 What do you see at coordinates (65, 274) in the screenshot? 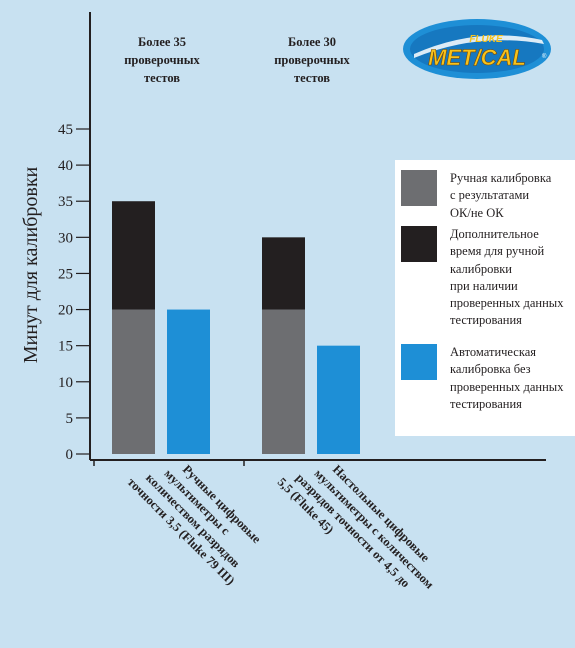
I see `y-tick-label: 25` at bounding box center [65, 274].